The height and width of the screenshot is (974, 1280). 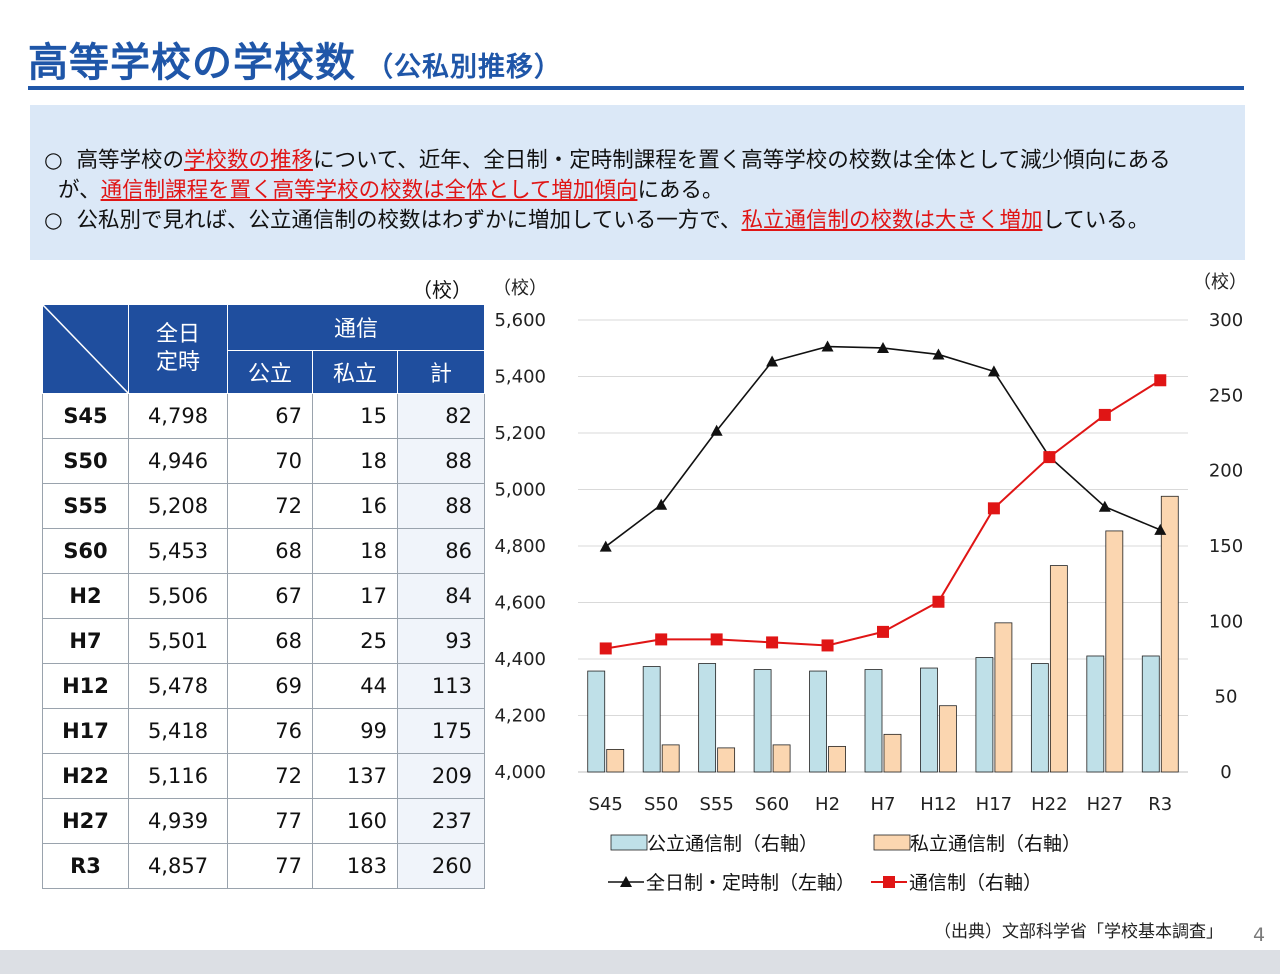 I want to click on row-private: 160, so click(x=355, y=821).